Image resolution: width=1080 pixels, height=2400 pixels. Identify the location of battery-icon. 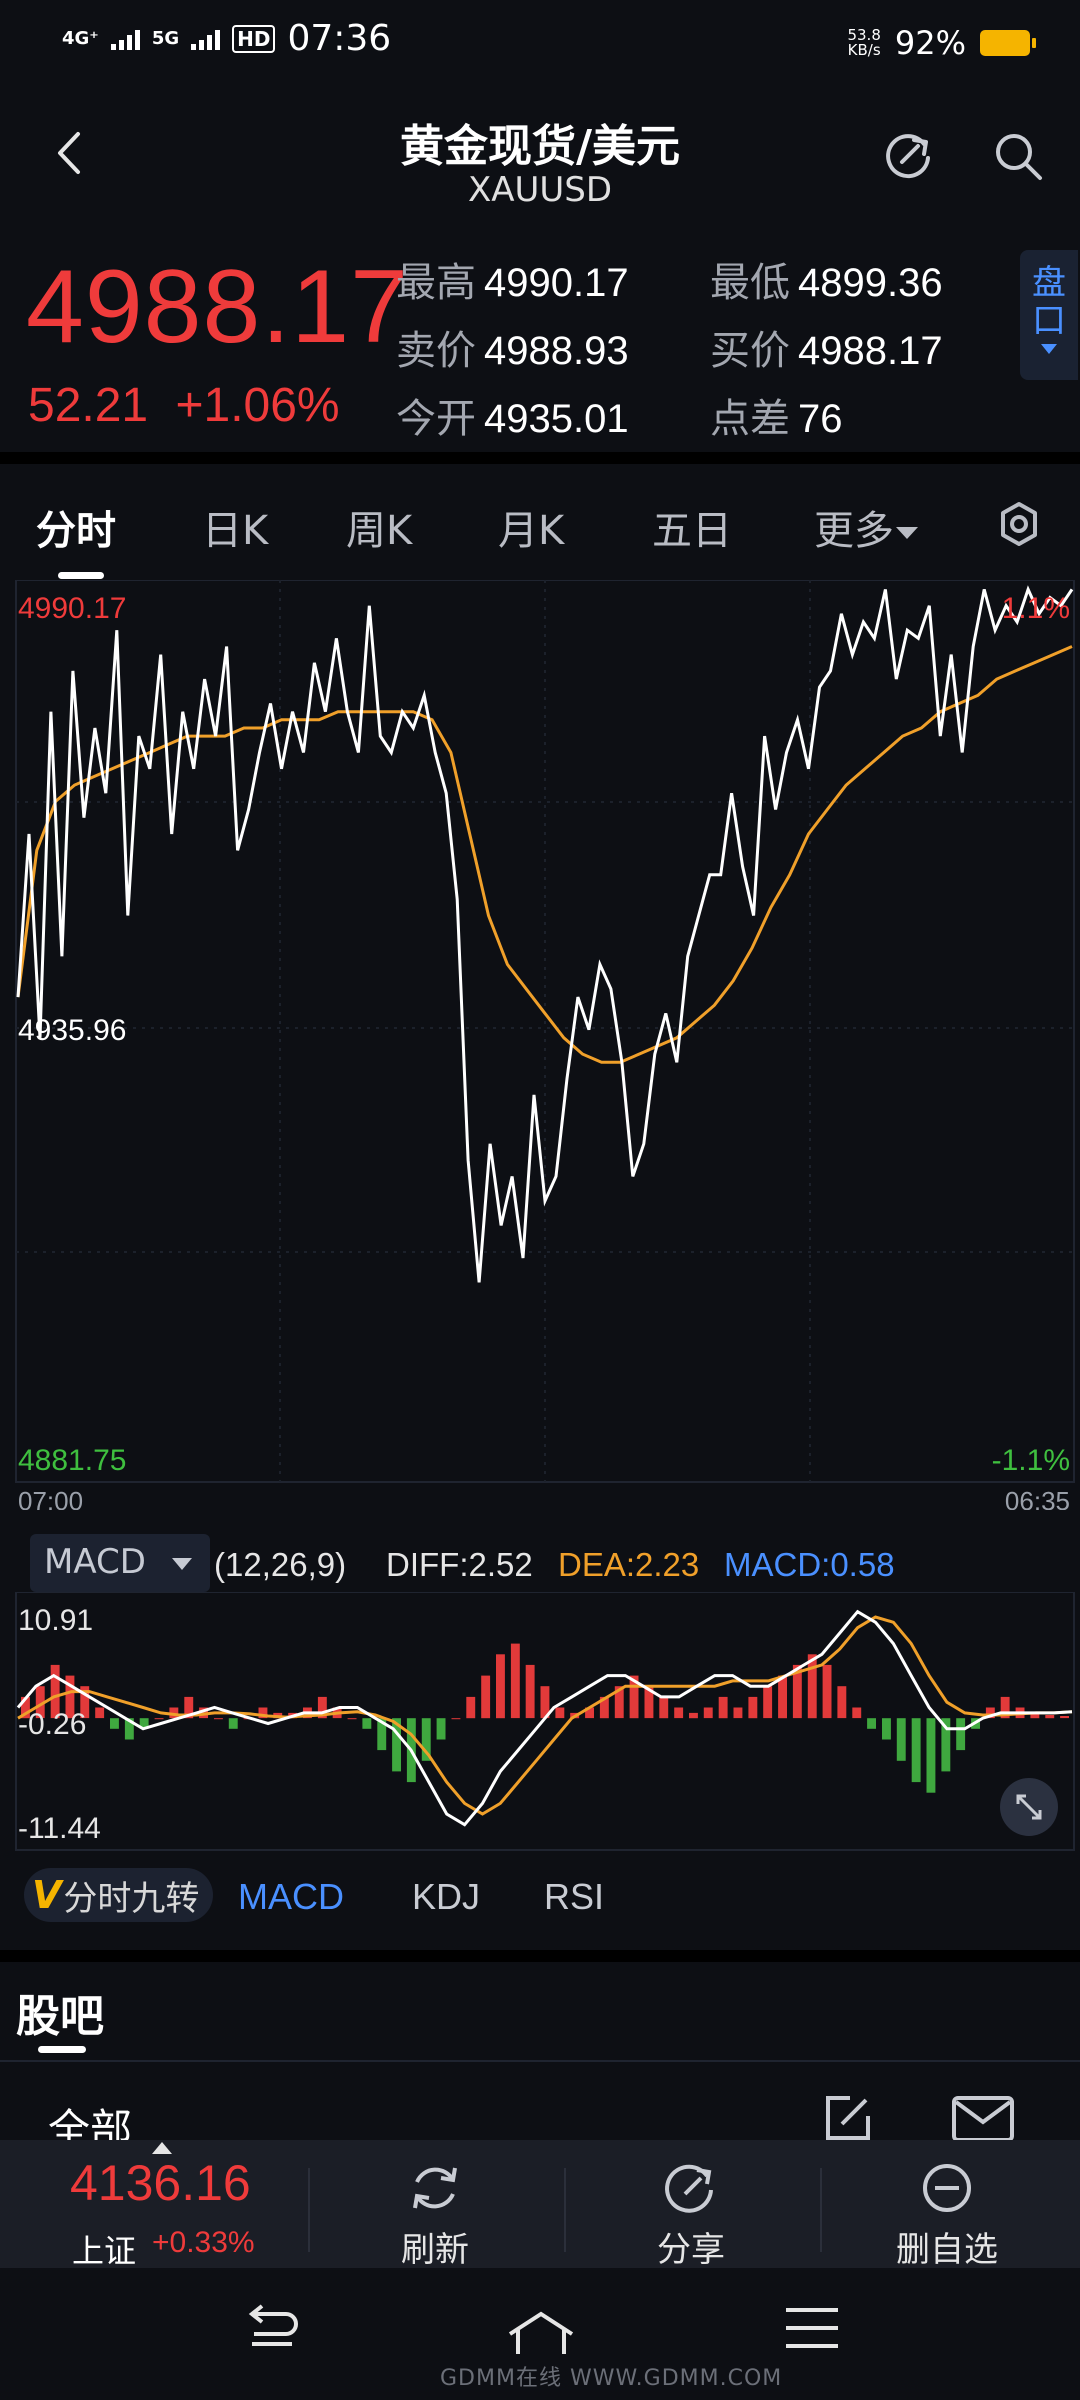
(1008, 43).